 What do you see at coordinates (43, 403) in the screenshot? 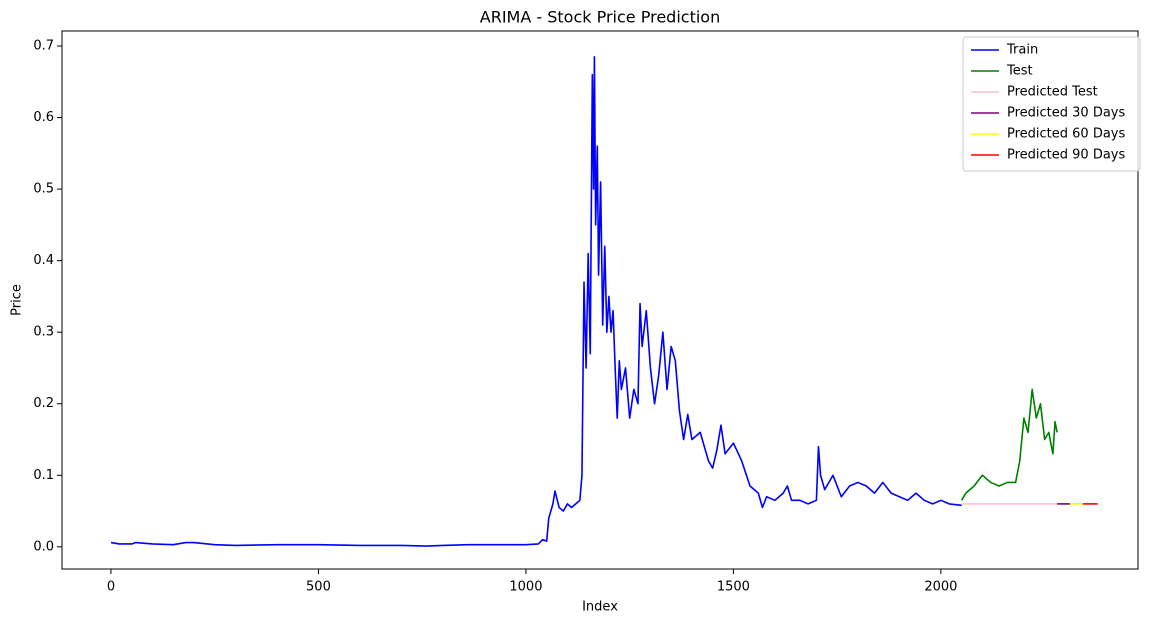
I see `y-tick-label: 0.2` at bounding box center [43, 403].